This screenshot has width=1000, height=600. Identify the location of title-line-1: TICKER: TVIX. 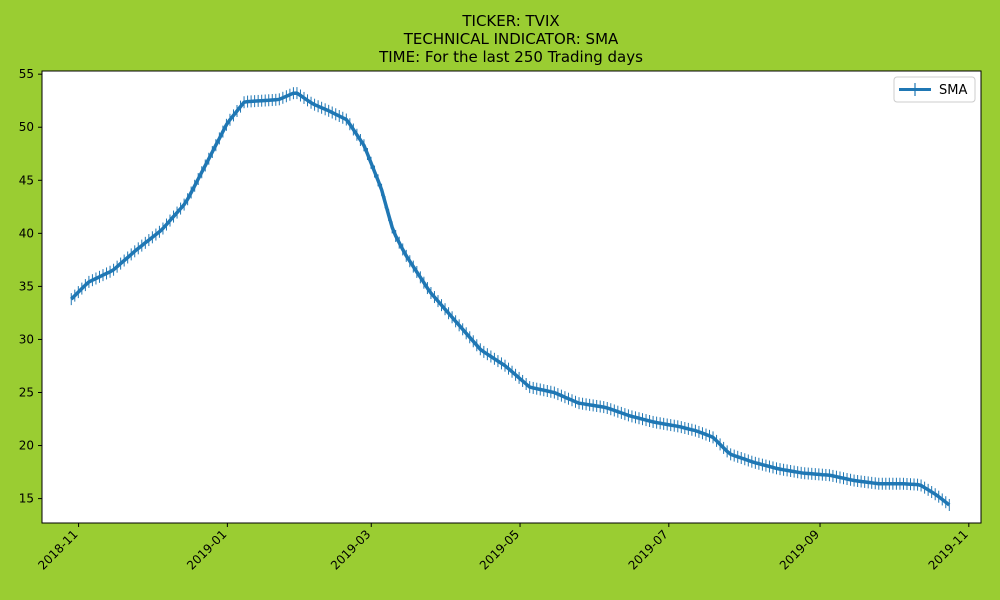
(510, 21).